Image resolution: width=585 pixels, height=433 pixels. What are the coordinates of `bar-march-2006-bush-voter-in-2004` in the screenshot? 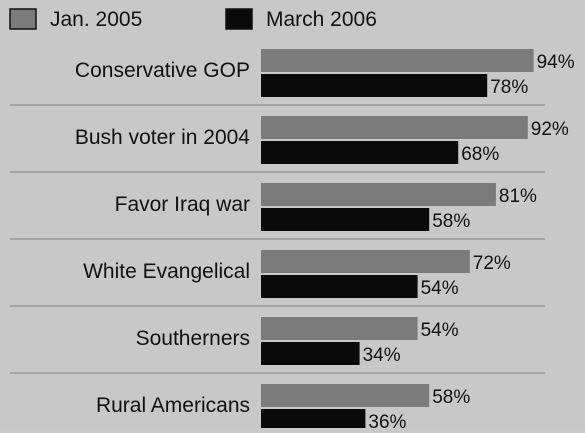 It's located at (360, 152).